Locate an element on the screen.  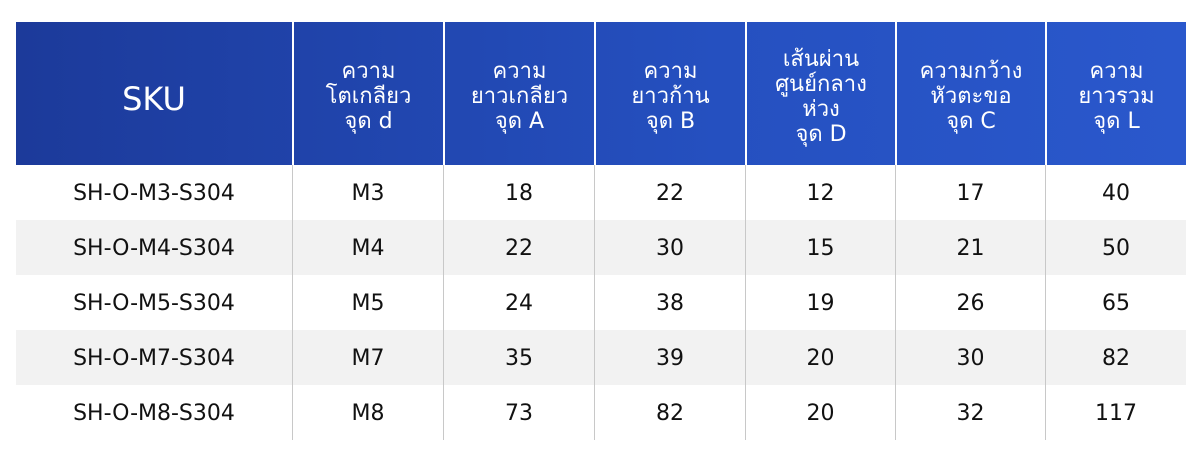
header-cell: เส้นผ่าน ศูนย์กลาง ห่วง จุด D is located at coordinates (820, 93).